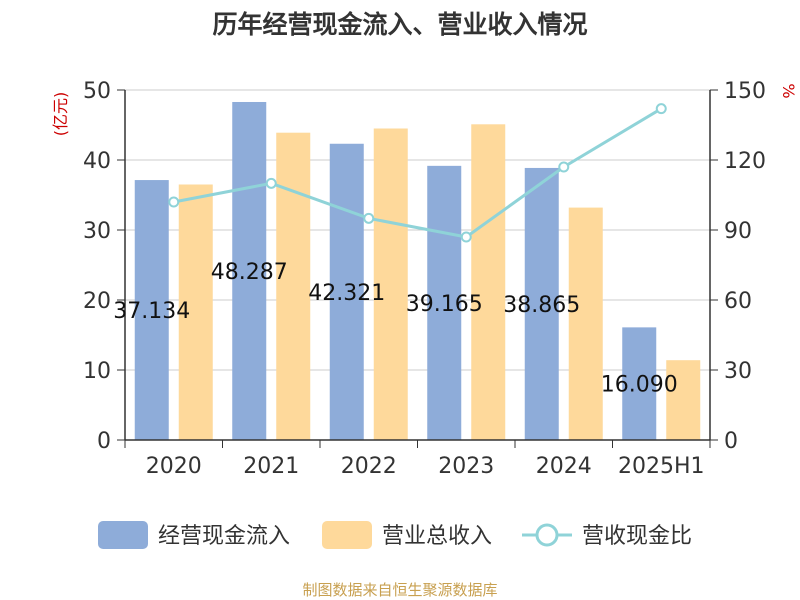  Describe the element at coordinates (224, 536) in the screenshot. I see `legend-label-cashflow: 经营现金流入` at that location.